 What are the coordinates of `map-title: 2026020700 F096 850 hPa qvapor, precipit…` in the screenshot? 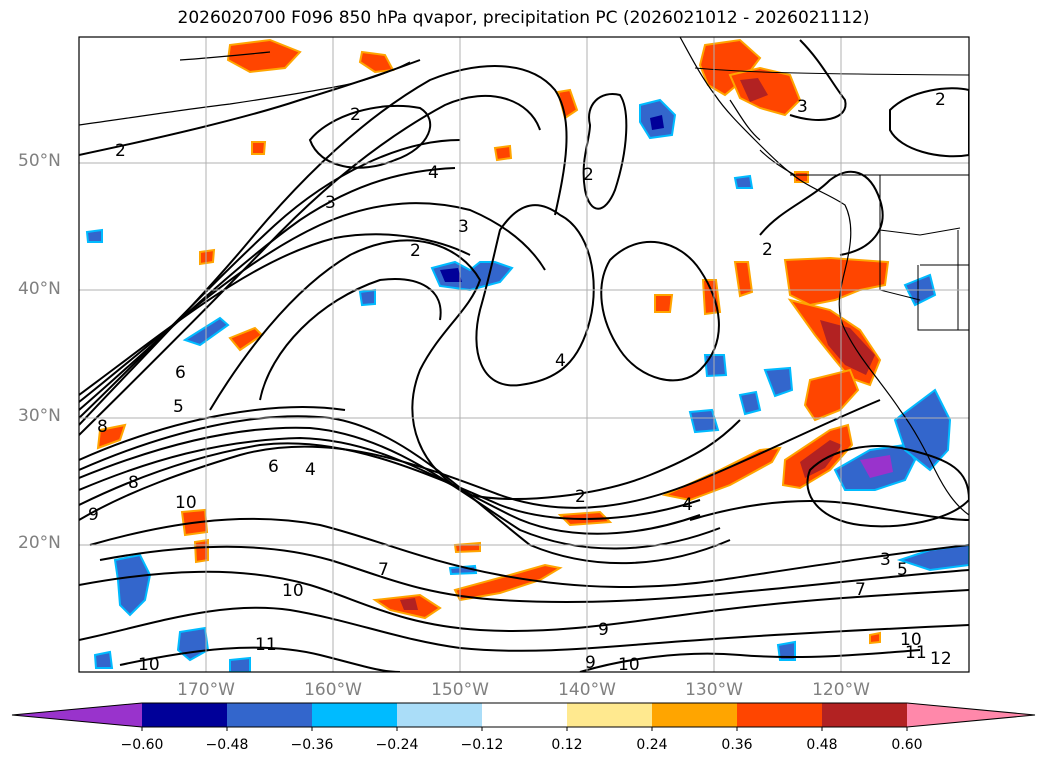 It's located at (523, 18).